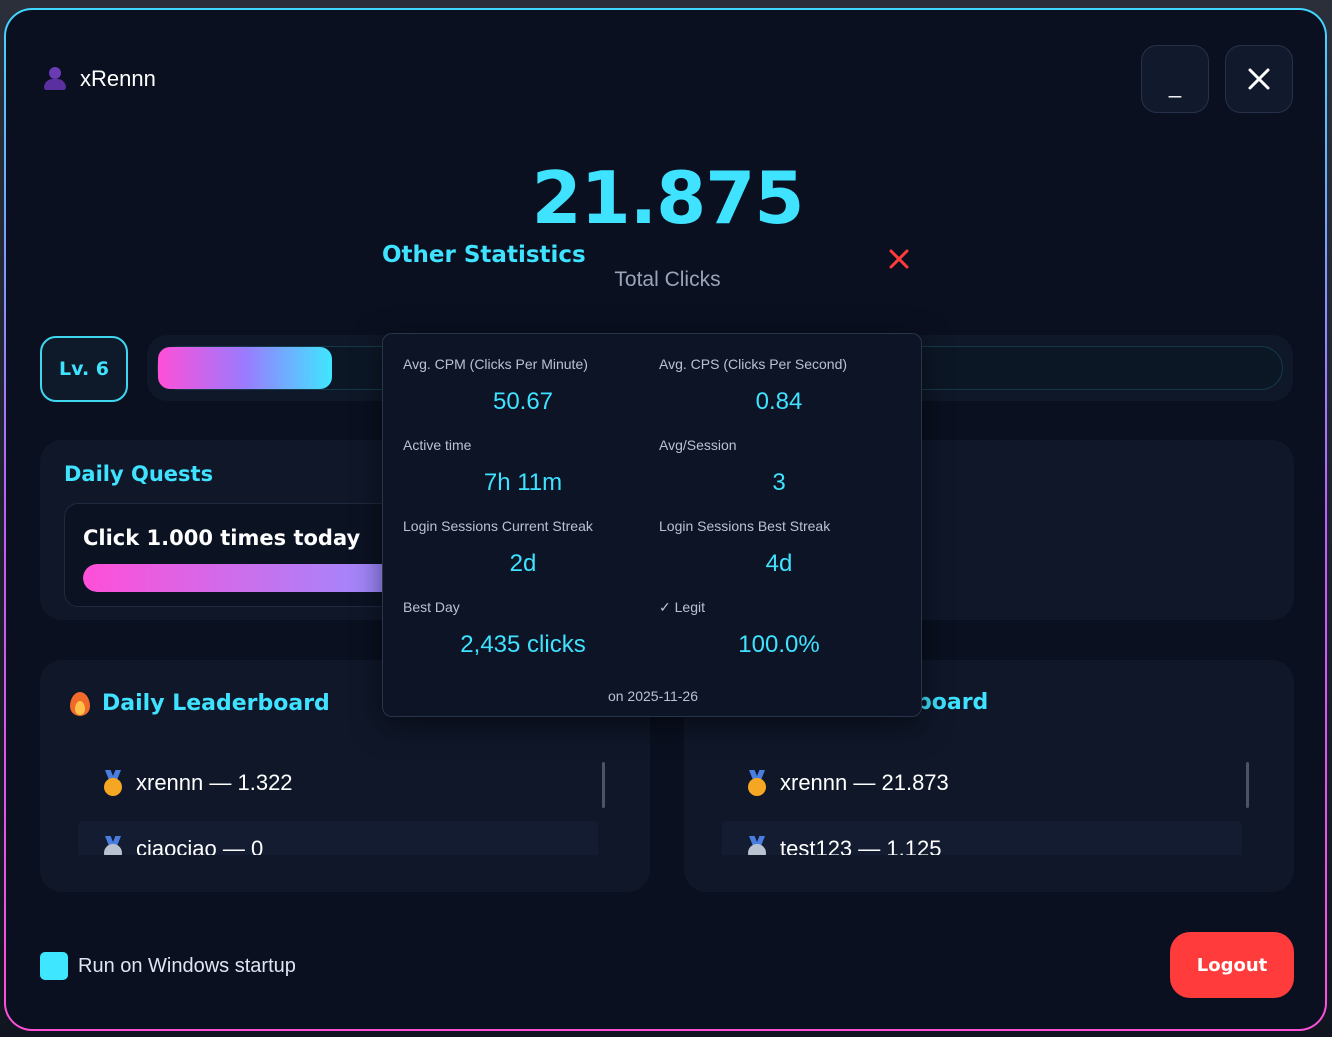 The width and height of the screenshot is (1332, 1037). Describe the element at coordinates (779, 482) in the screenshot. I see `stat-value: 3` at that location.